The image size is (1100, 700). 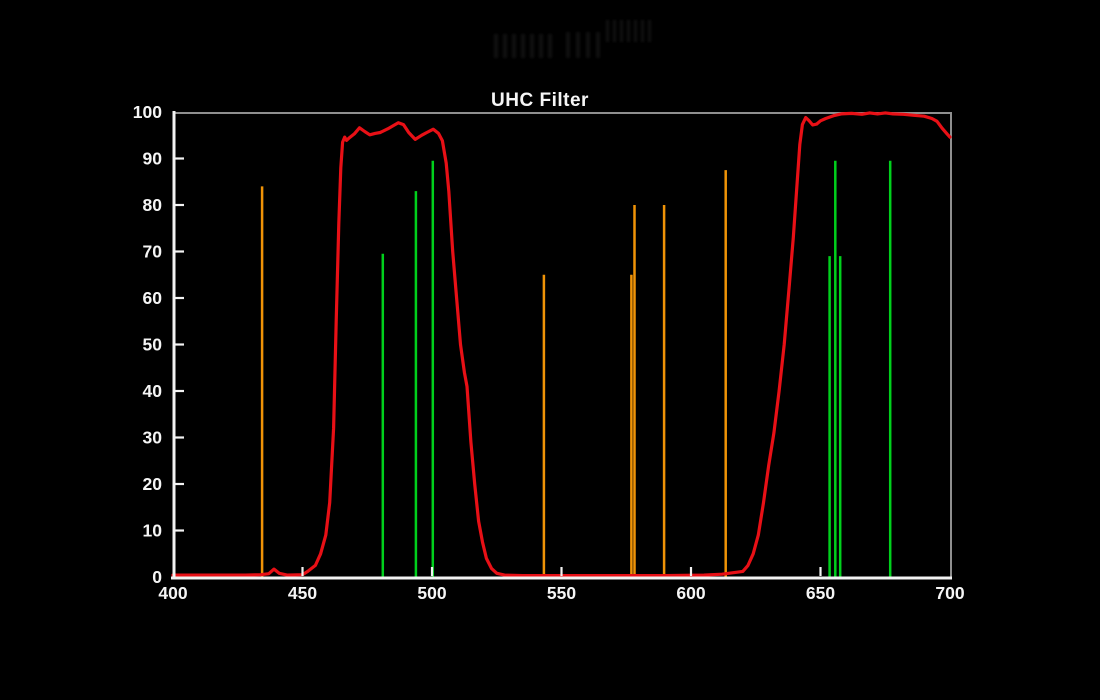 I want to click on x-tick-label-500: 500, so click(x=431, y=593).